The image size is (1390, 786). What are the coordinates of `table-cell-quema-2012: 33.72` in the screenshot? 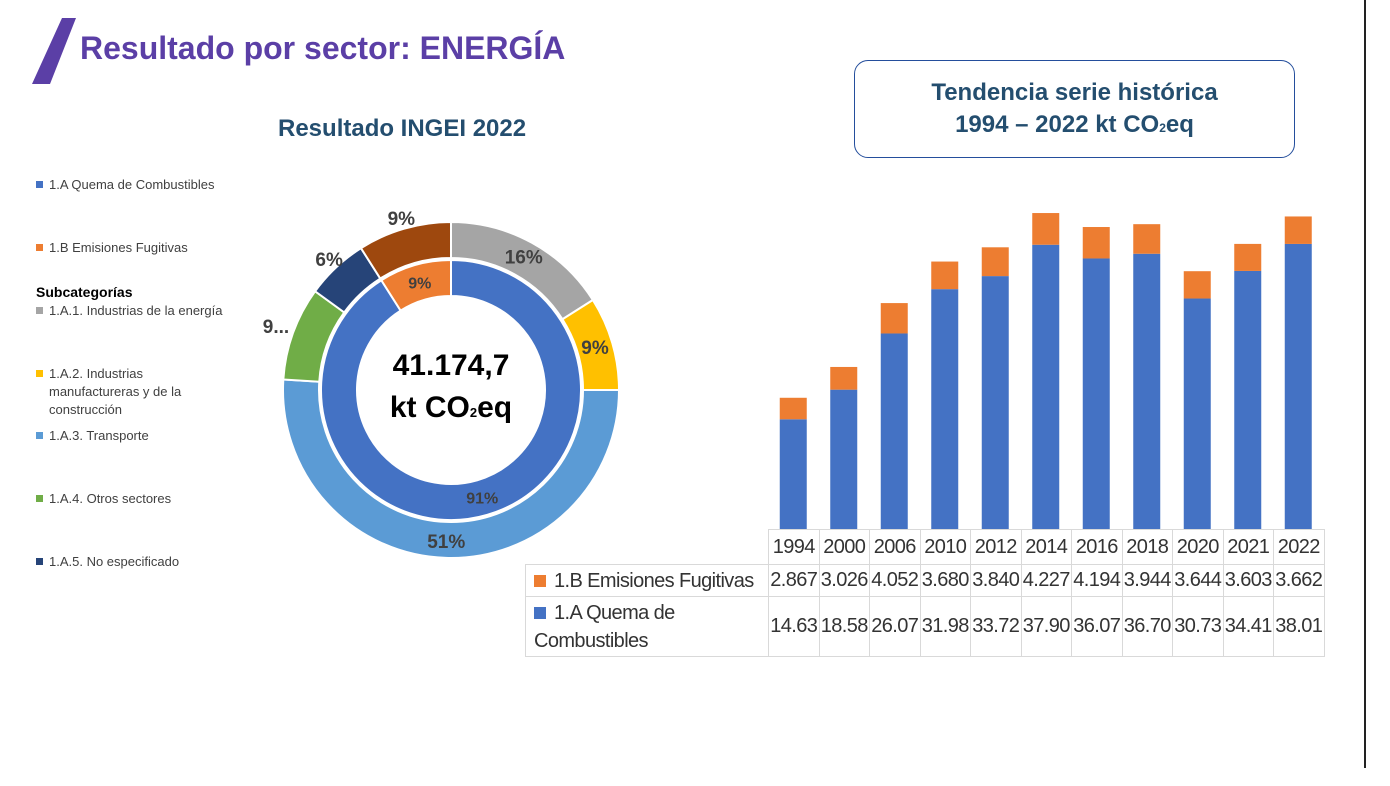 It's located at (996, 626).